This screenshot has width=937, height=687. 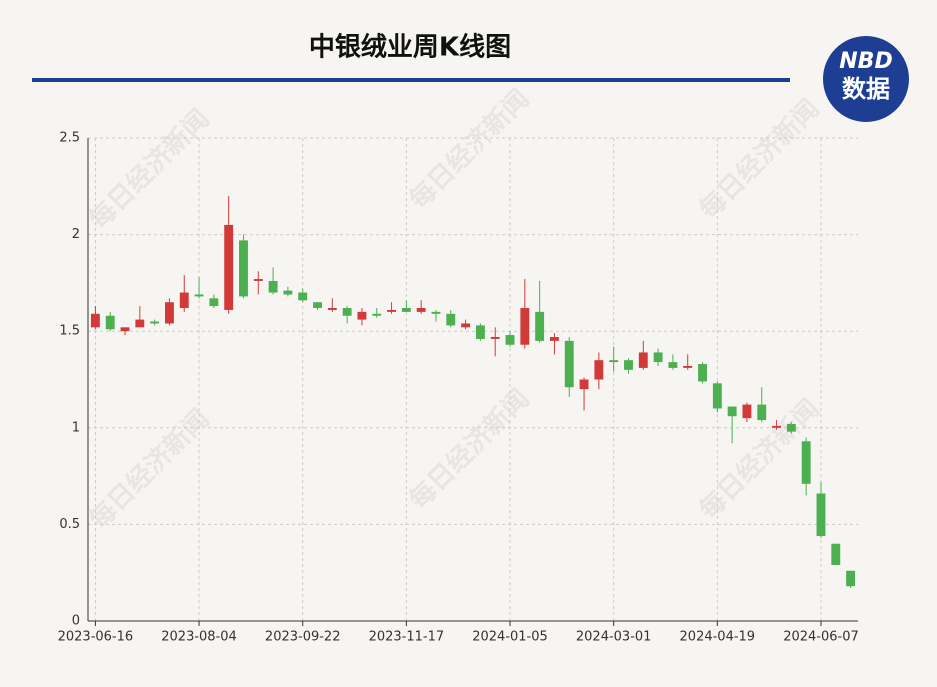 I want to click on chart-title: 中银绒业周K线图, so click(x=410, y=47).